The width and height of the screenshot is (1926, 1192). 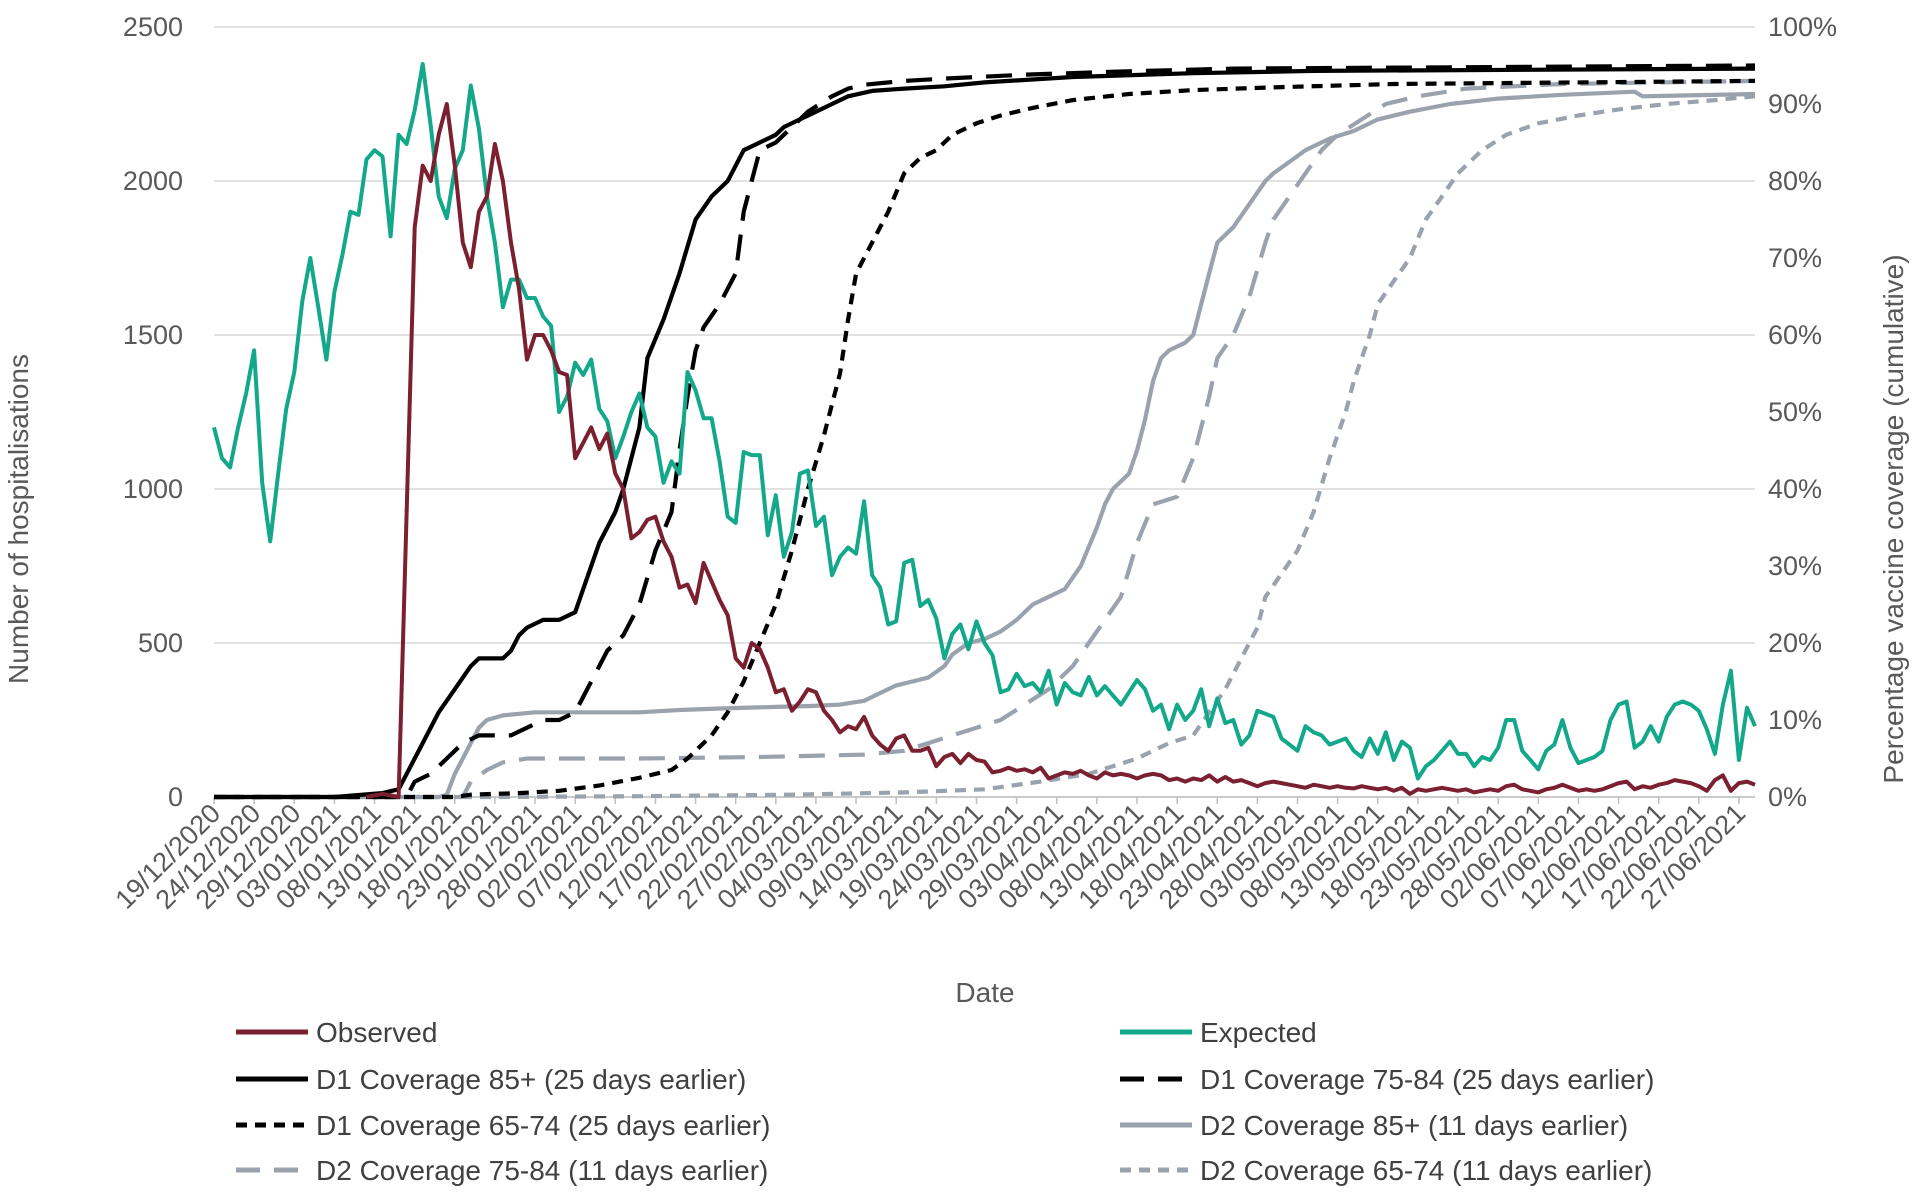 I want to click on y2-tick-label: 50%, so click(x=1795, y=412).